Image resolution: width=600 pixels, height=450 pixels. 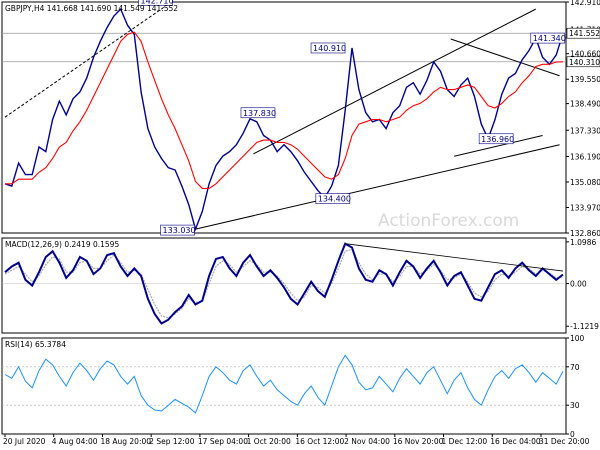 What do you see at coordinates (505, 57) in the screenshot?
I see `converging-upper-line` at bounding box center [505, 57].